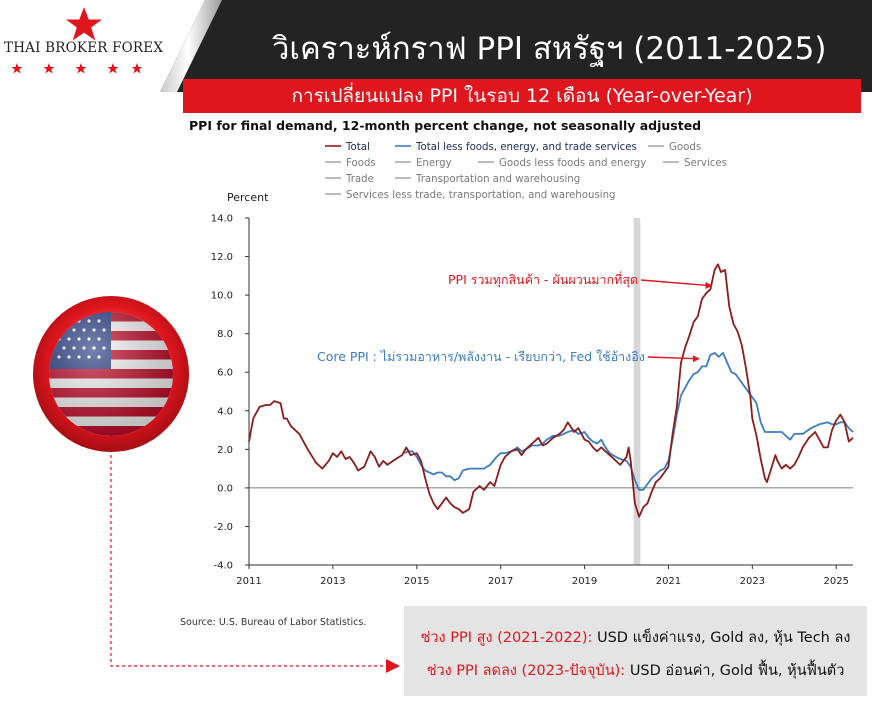  I want to click on legend-label: Energy, so click(434, 163).